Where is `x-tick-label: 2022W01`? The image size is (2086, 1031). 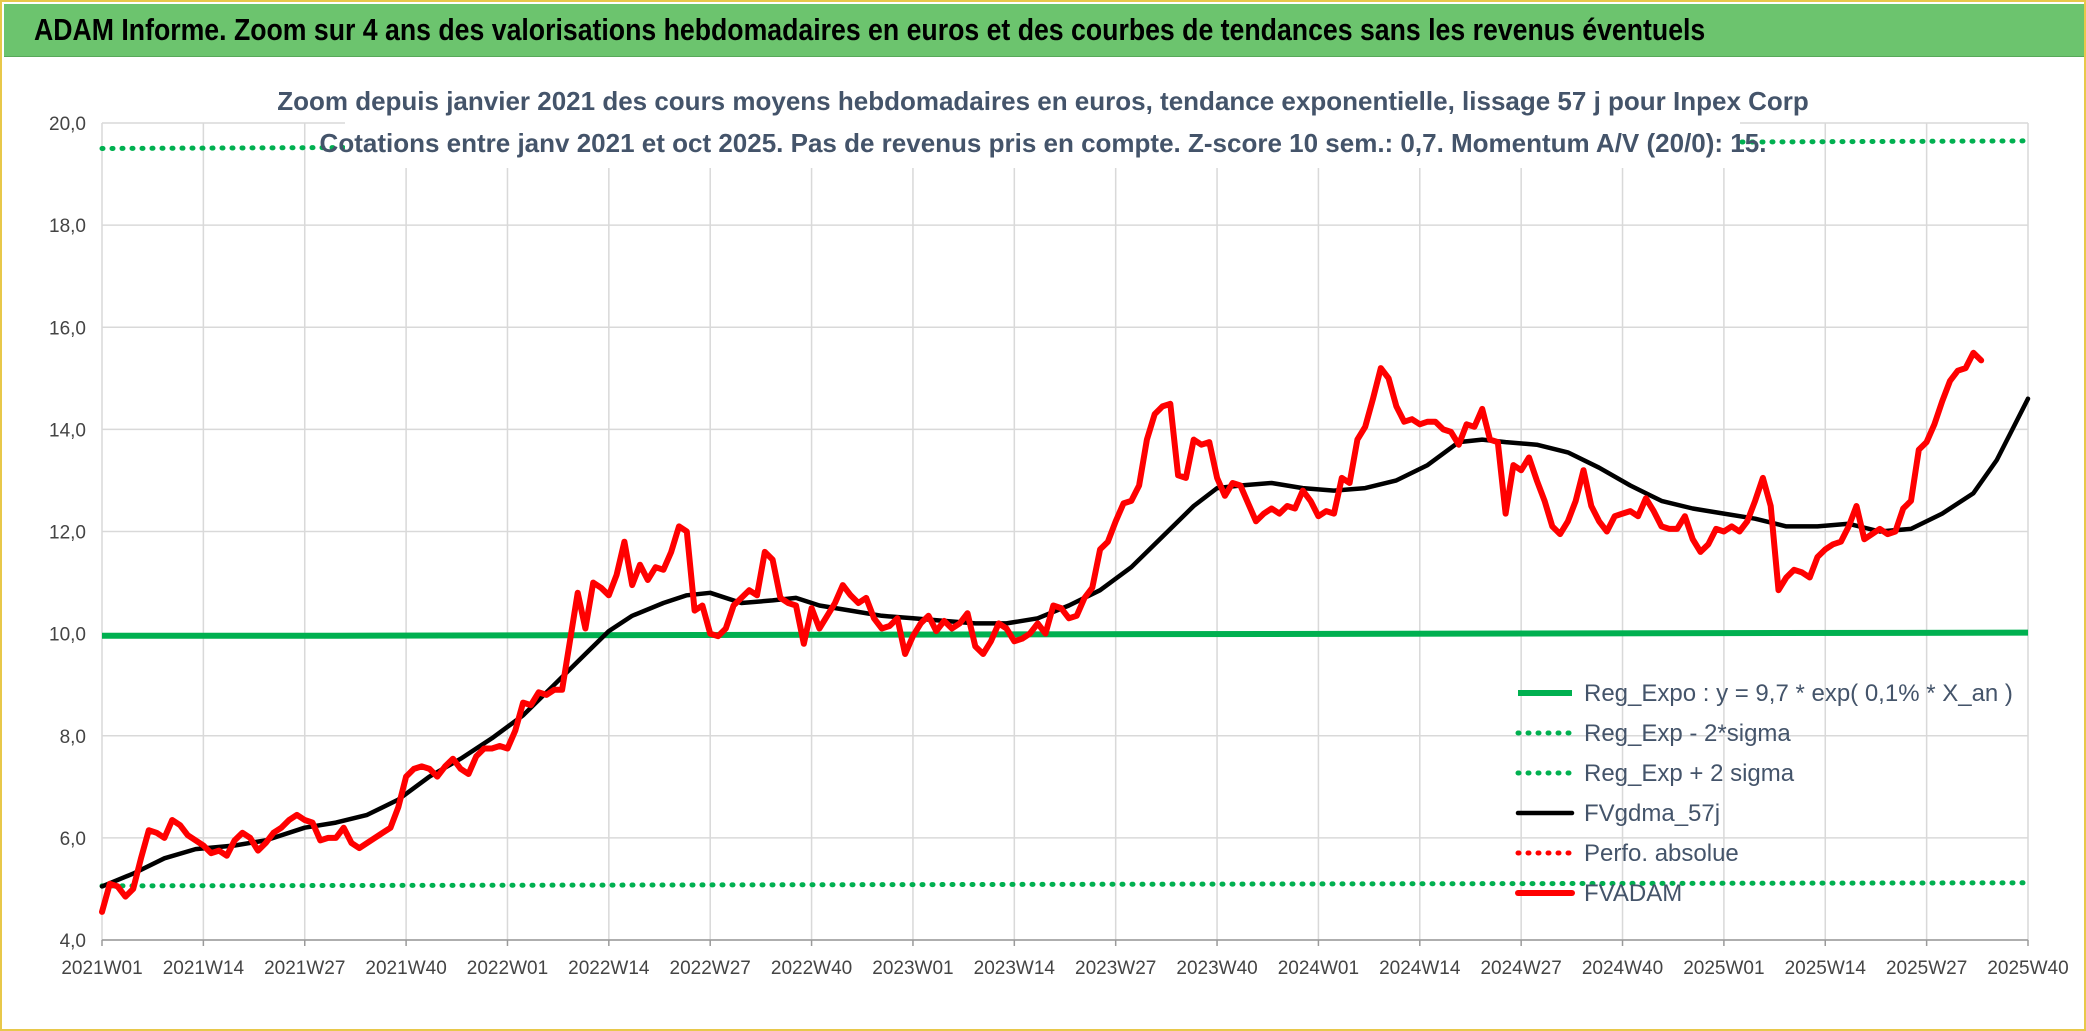 x-tick-label: 2022W01 is located at coordinates (507, 968).